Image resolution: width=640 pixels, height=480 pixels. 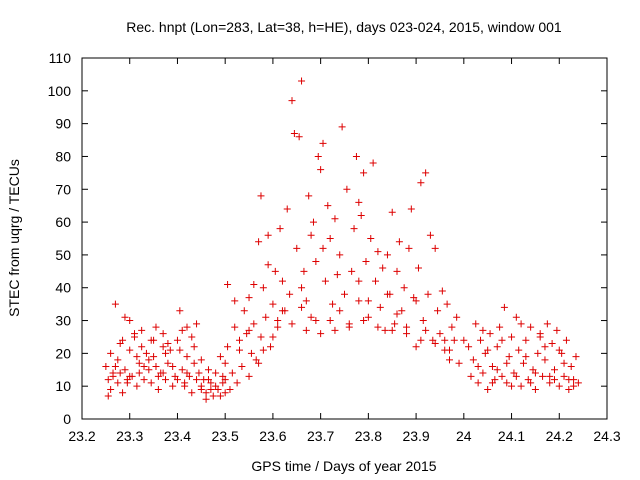 I want to click on y-tick-label: 0, so click(x=67, y=419).